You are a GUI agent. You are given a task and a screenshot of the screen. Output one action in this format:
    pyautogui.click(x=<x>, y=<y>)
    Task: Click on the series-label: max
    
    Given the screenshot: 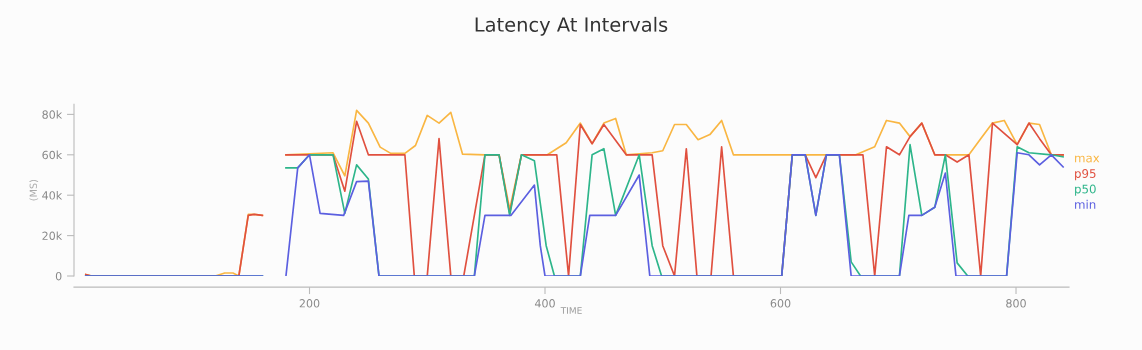 What is the action you would take?
    pyautogui.click(x=1087, y=159)
    